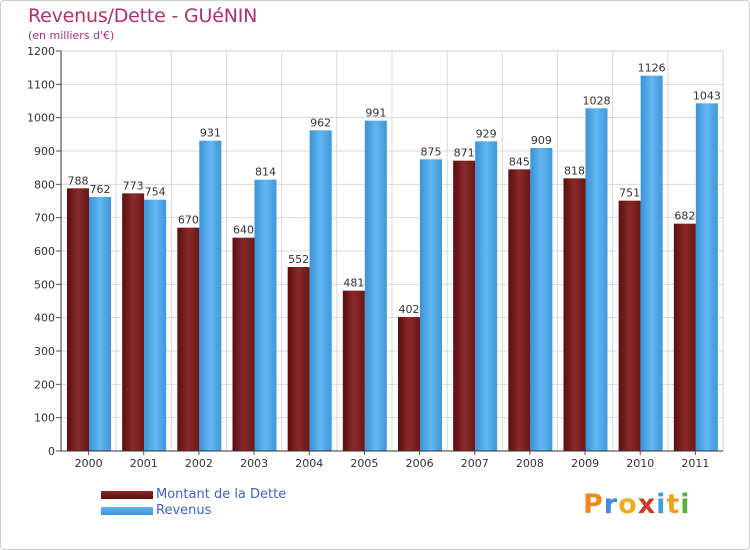  Describe the element at coordinates (309, 463) in the screenshot. I see `x-tick-label: 2004` at that location.